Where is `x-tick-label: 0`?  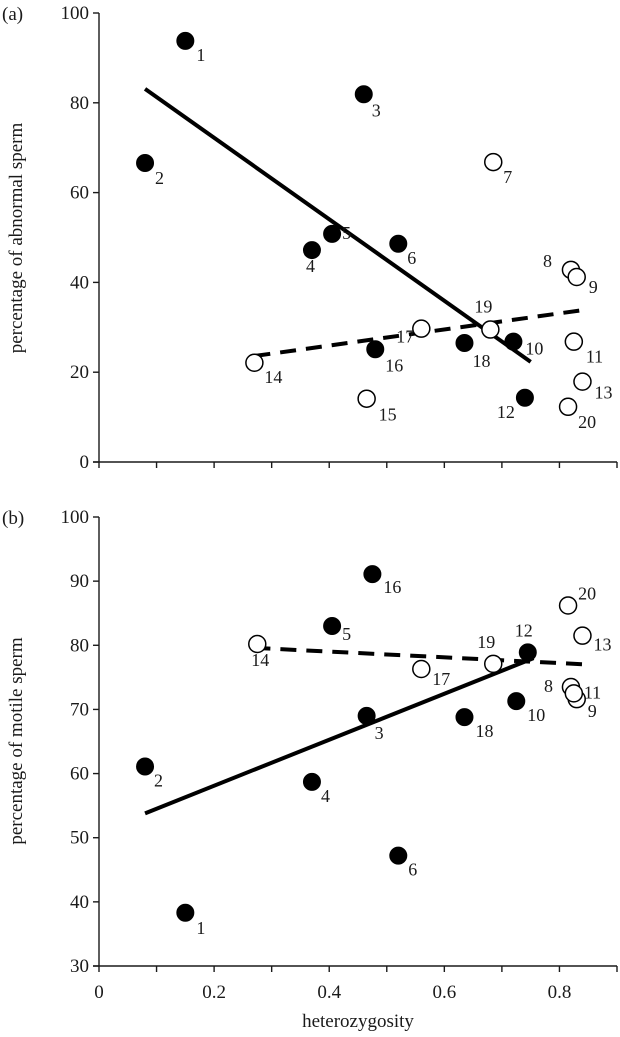
x-tick-label: 0 is located at coordinates (99, 992).